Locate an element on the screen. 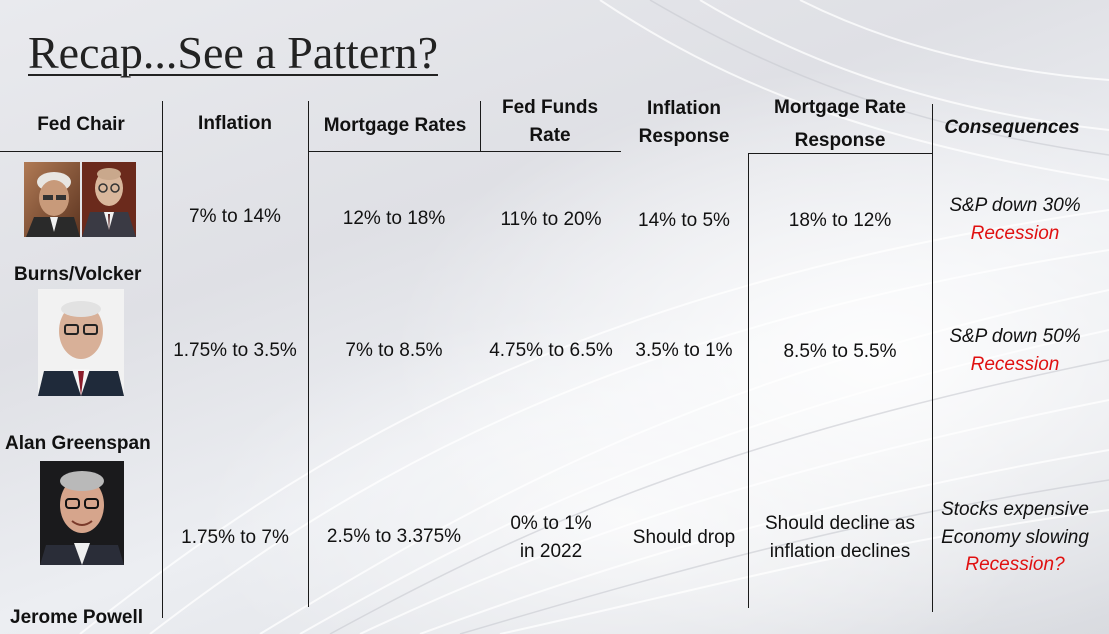 Image resolution: width=1109 pixels, height=634 pixels. row3-mortgage-response-line2: inflation declines is located at coordinates (840, 551).